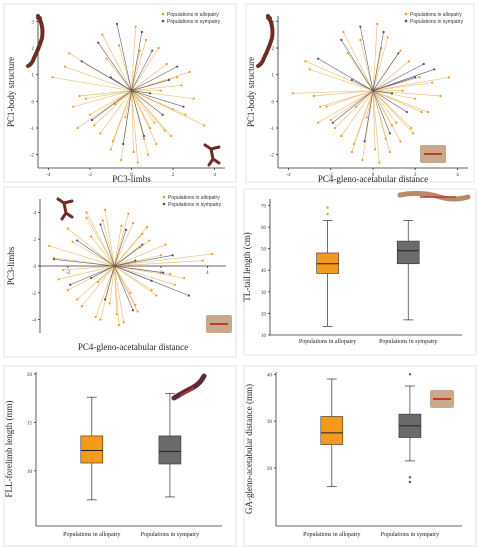 The width and height of the screenshot is (479, 550). What do you see at coordinates (249, 449) in the screenshot?
I see `y-axis-title: GA-gleno-acetabular distance (mm)` at bounding box center [249, 449].